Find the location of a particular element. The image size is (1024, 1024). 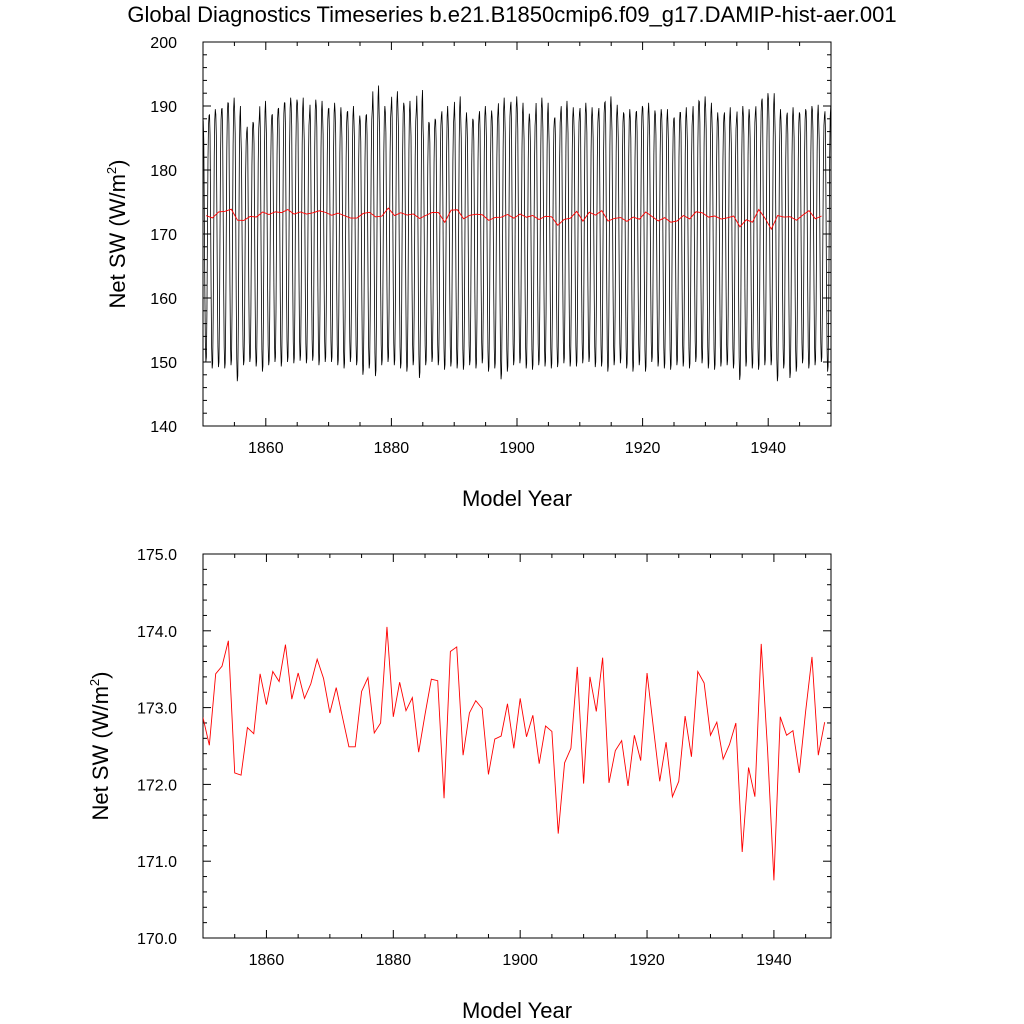

p1-x-tick-label: 1860 is located at coordinates (267, 960).